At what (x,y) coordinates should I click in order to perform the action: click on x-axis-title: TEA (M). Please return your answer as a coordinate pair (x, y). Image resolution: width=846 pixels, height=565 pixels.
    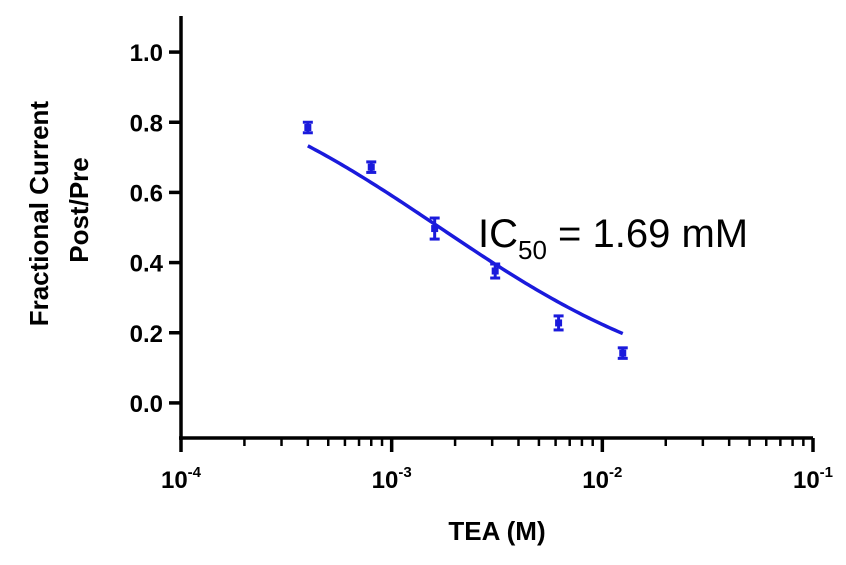
    Looking at the image, I should click on (496, 531).